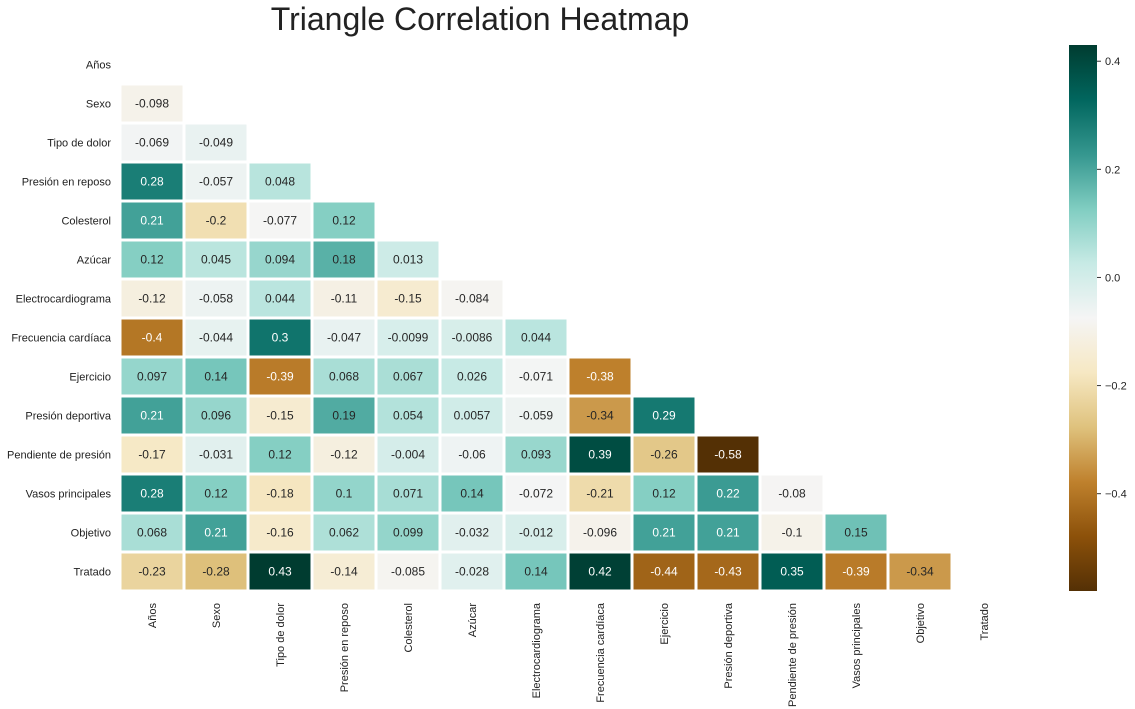  What do you see at coordinates (69, 495) in the screenshot?
I see `row-label: Vasos principales` at bounding box center [69, 495].